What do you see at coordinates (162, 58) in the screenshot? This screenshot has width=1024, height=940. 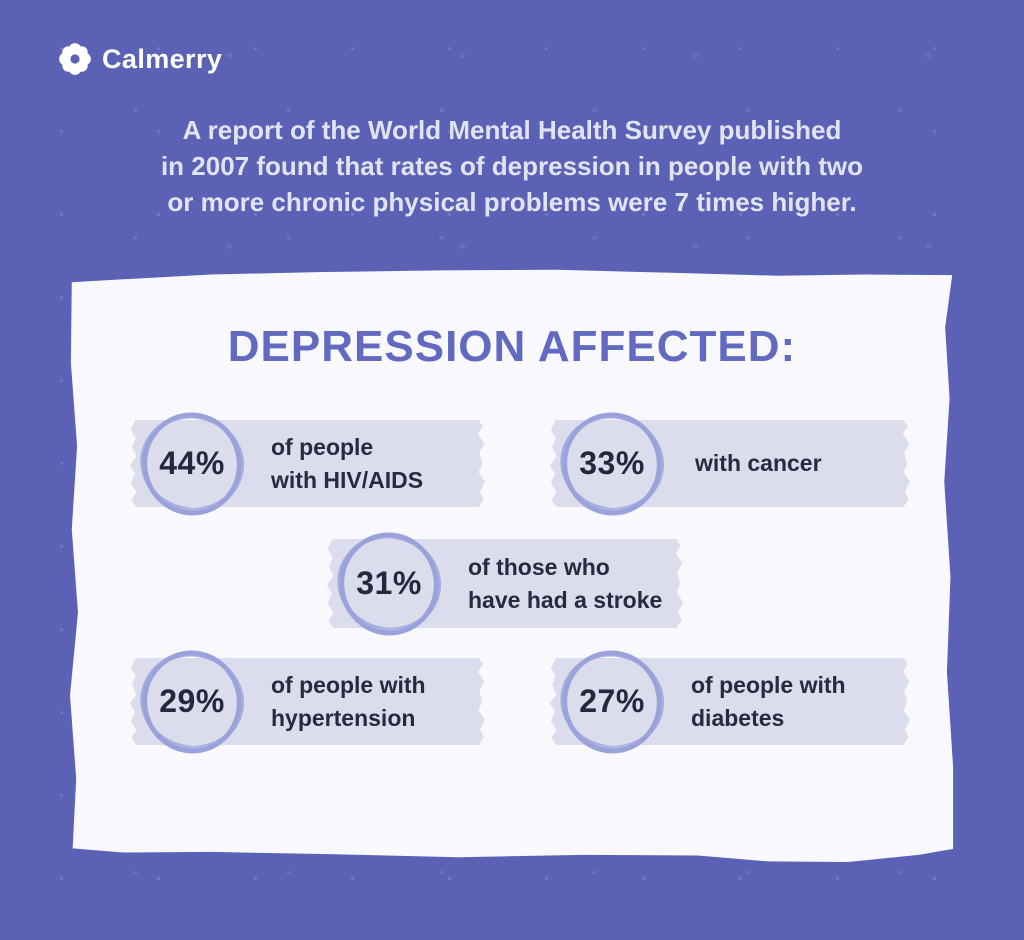 I see `brand-name: Calmerry` at bounding box center [162, 58].